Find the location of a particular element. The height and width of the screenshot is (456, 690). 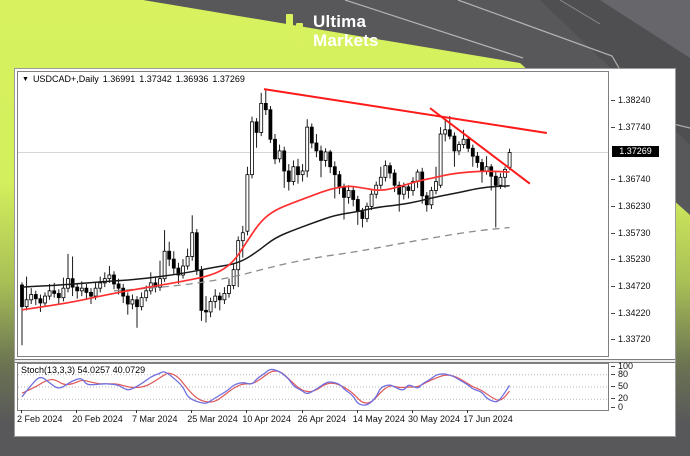

price-label: 1.38240 is located at coordinates (634, 100).